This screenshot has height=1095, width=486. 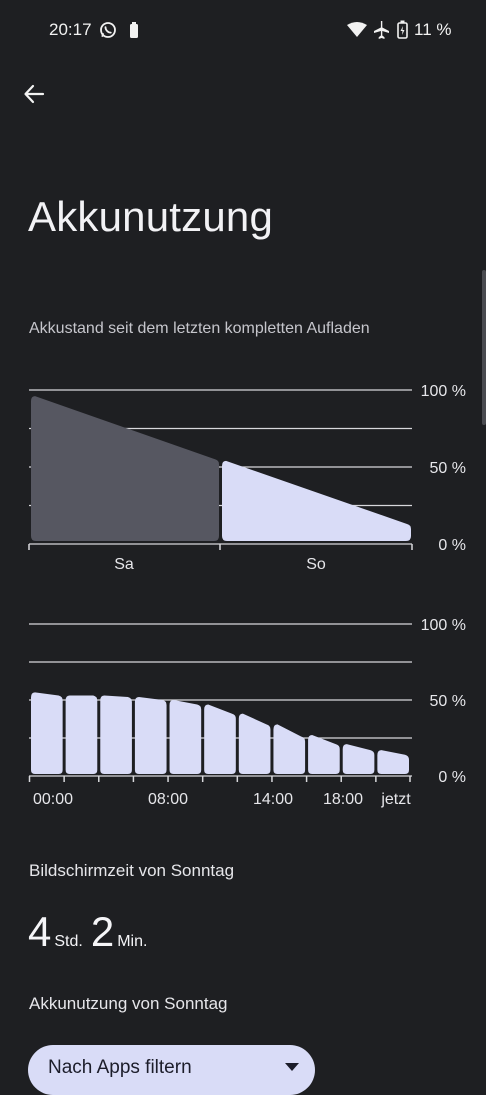 What do you see at coordinates (53, 799) in the screenshot?
I see `x-tick-label: 00:00` at bounding box center [53, 799].